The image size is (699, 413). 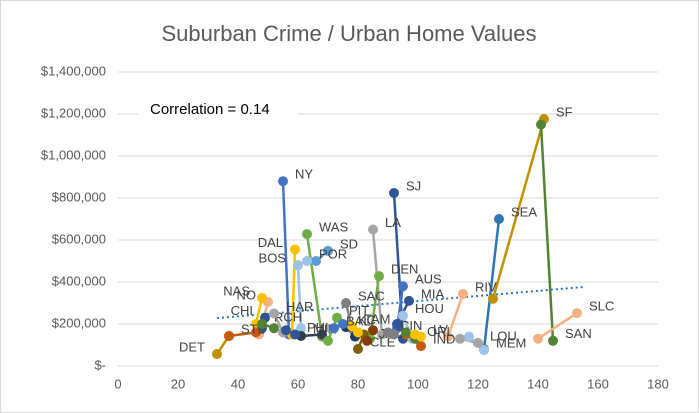 I want to click on point-label: AUS, so click(x=428, y=279).